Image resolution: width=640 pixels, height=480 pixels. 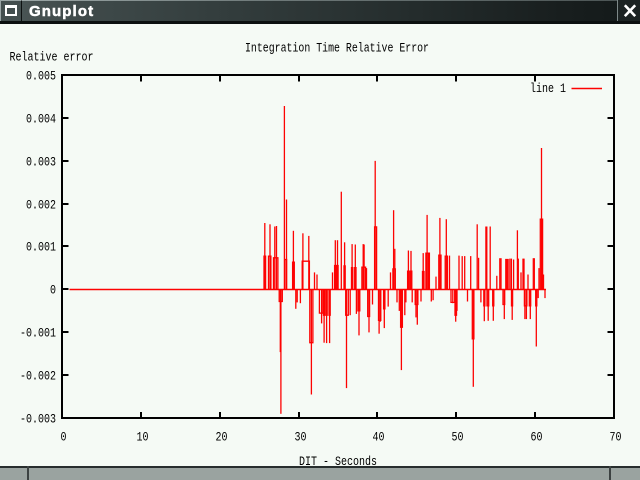 I want to click on svg-text: 0.005, so click(x=41, y=76).